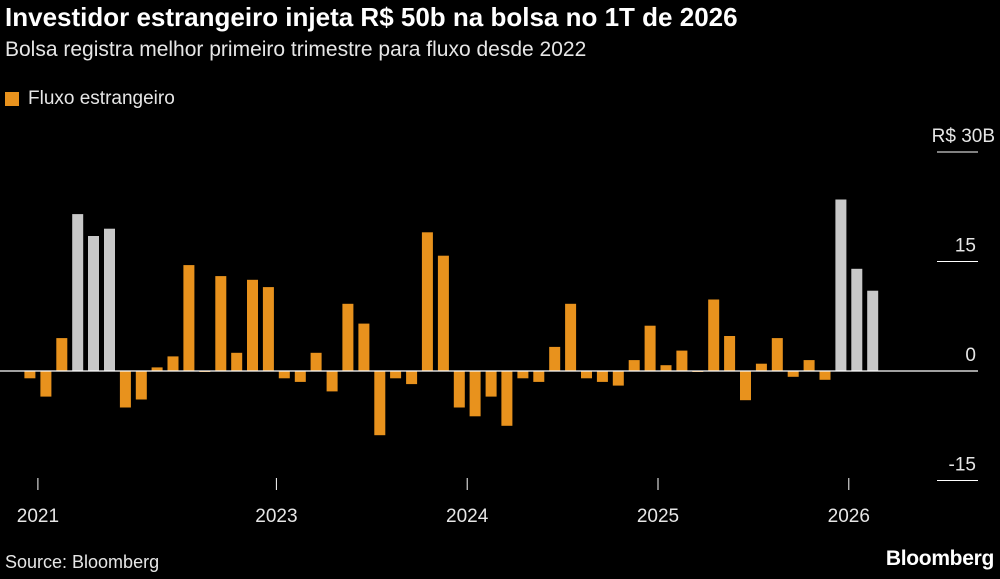  Describe the element at coordinates (276, 516) in the screenshot. I see `x-tick-label: 2023` at that location.